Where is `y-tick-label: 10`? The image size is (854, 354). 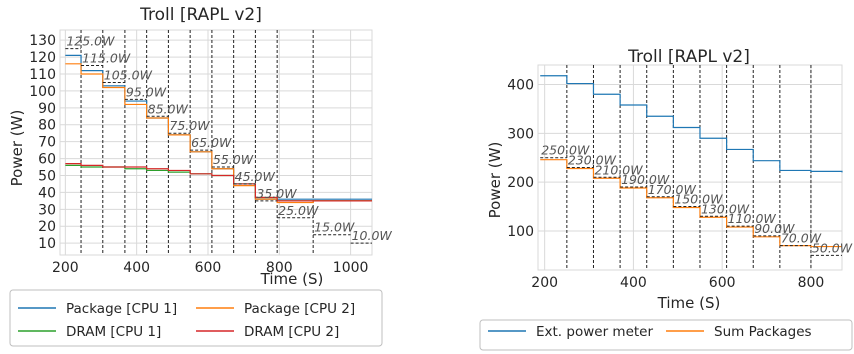
y-tick-label: 10 is located at coordinates (47, 244).